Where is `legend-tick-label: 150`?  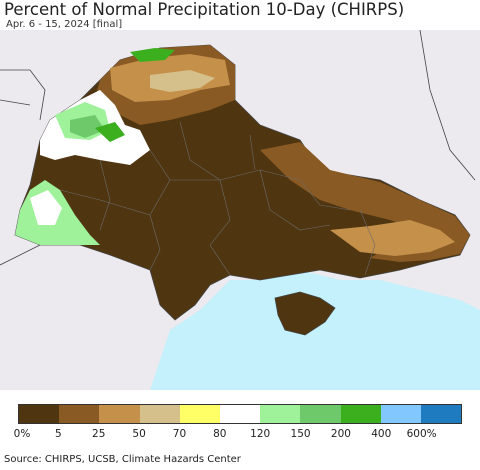
legend-tick-label: 150 is located at coordinates (300, 434).